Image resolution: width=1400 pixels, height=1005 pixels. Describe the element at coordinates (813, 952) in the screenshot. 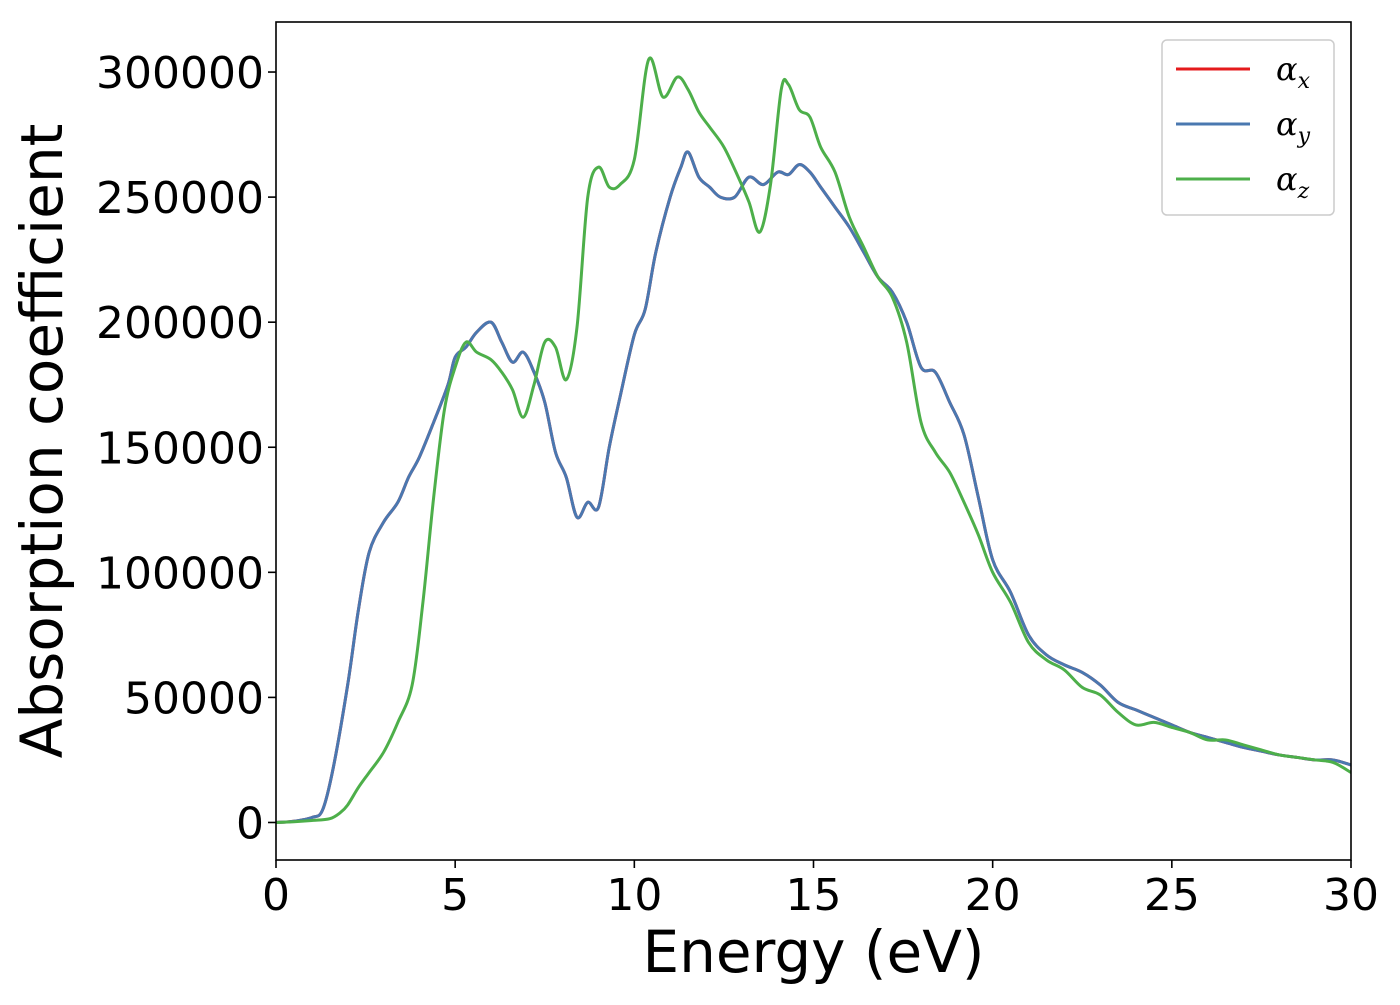

I see `x-axis-title: Energy (eV)` at that location.